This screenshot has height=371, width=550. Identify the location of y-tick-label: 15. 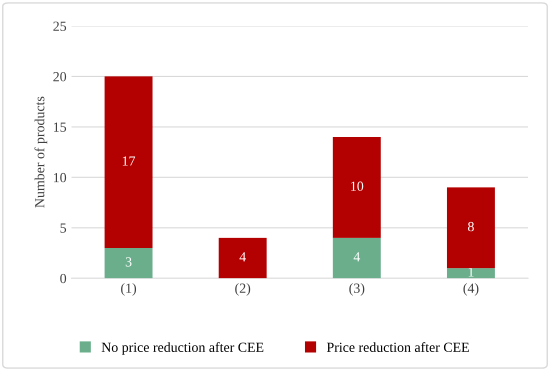
(60, 127).